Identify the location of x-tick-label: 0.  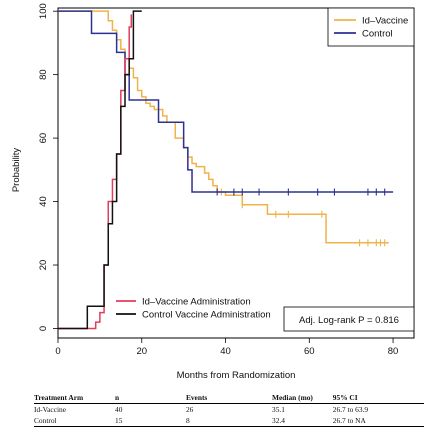
(57, 351).